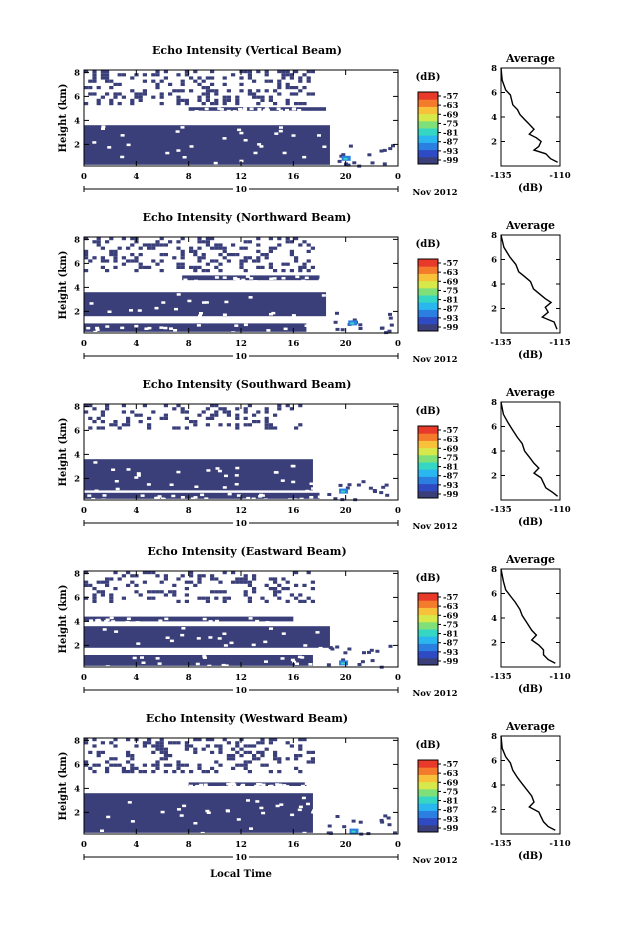 The height and width of the screenshot is (929, 618). What do you see at coordinates (199, 88) in the screenshot?
I see `scatter-echo-region` at bounding box center [199, 88].